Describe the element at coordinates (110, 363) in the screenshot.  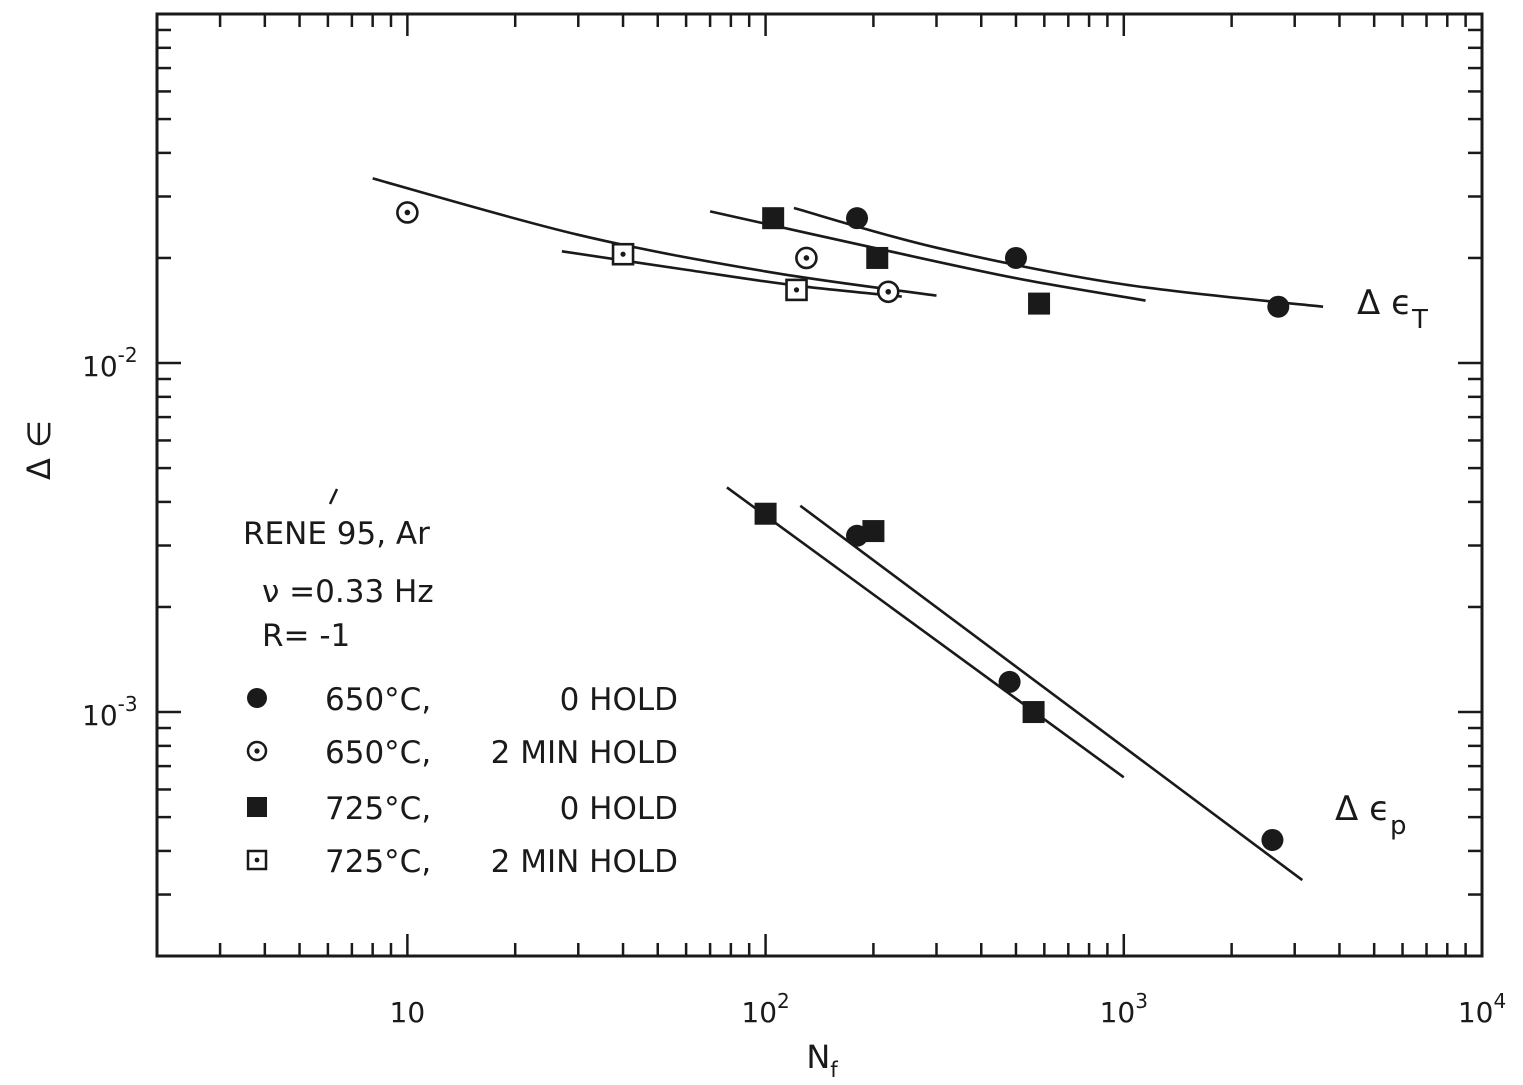
I see `y-tick-label: 10⁻²` at that location.